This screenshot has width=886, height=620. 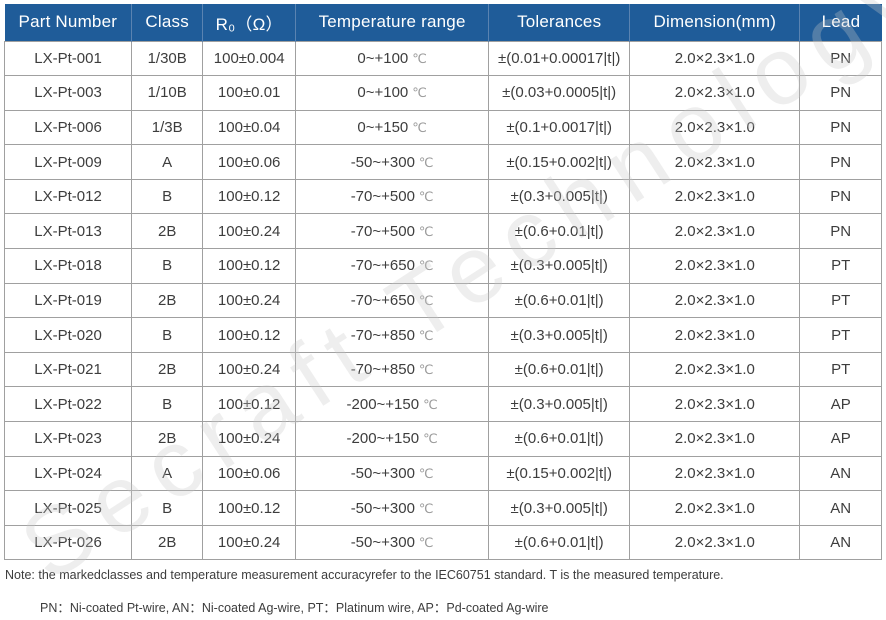 What do you see at coordinates (559, 93) in the screenshot?
I see `cell-tolerance: ±(0.03+0.0005|t|)` at bounding box center [559, 93].